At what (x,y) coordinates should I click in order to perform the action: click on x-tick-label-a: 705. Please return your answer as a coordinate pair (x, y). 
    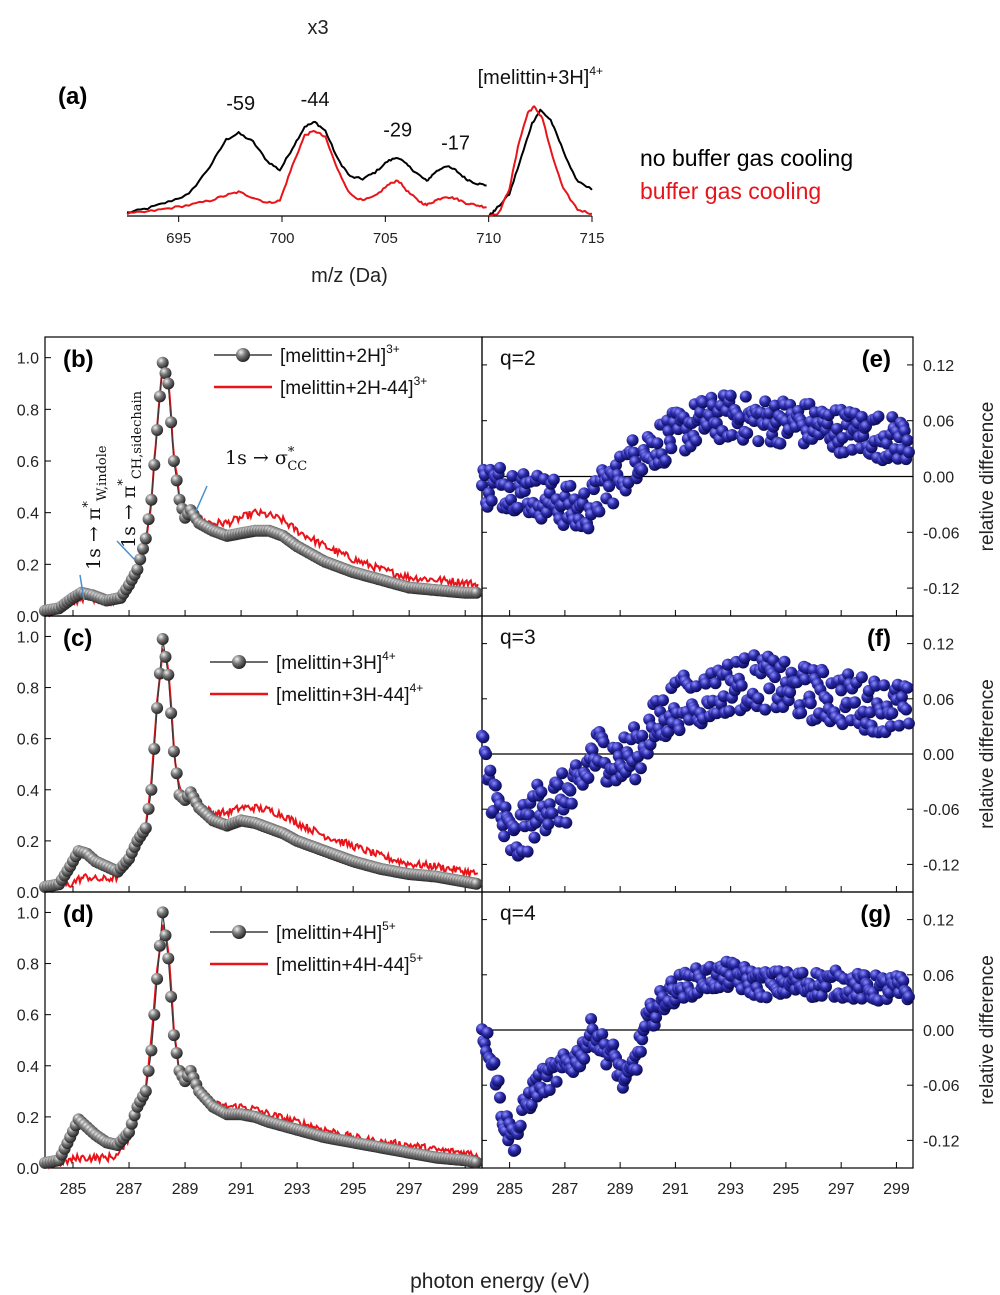
    Looking at the image, I should click on (385, 238).